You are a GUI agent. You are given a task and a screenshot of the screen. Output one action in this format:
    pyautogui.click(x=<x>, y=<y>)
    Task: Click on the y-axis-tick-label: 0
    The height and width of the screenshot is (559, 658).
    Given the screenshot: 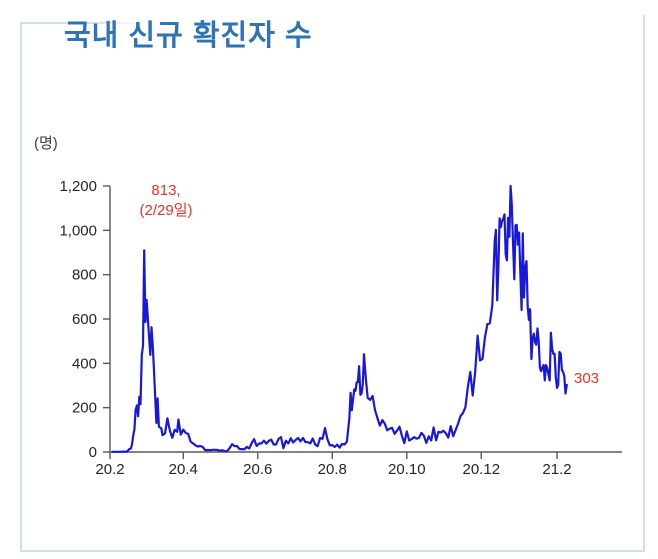 What is the action you would take?
    pyautogui.click(x=93, y=452)
    